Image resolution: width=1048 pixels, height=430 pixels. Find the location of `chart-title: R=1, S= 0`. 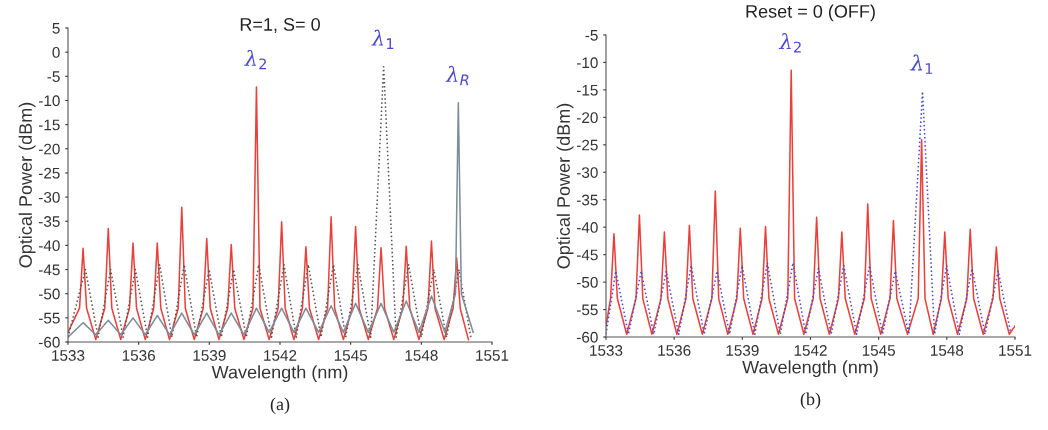

chart-title: R=1, S= 0 is located at coordinates (280, 25).